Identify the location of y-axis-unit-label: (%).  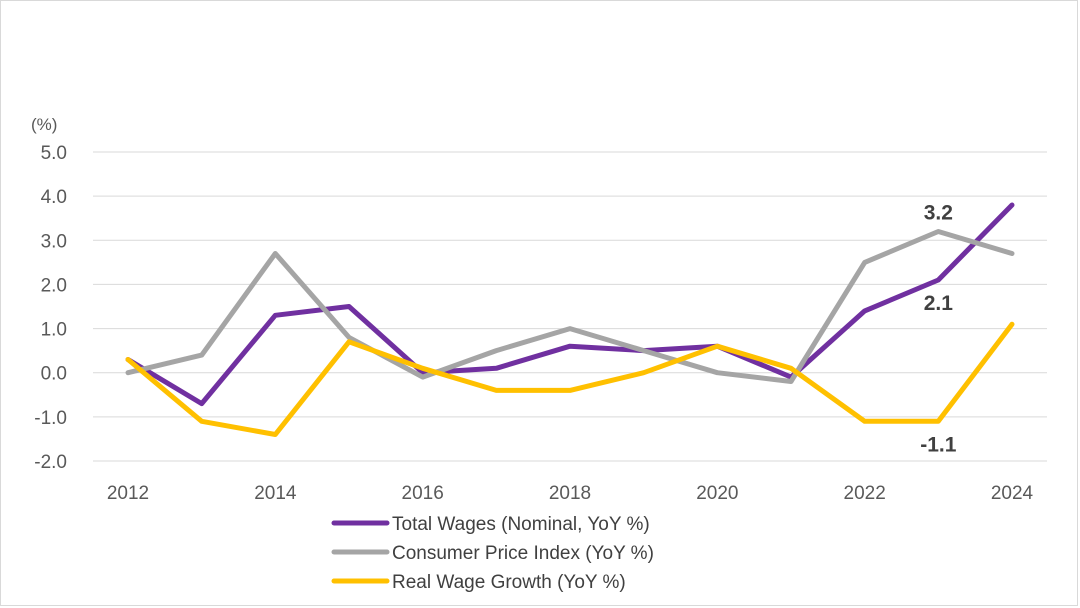
(44, 124).